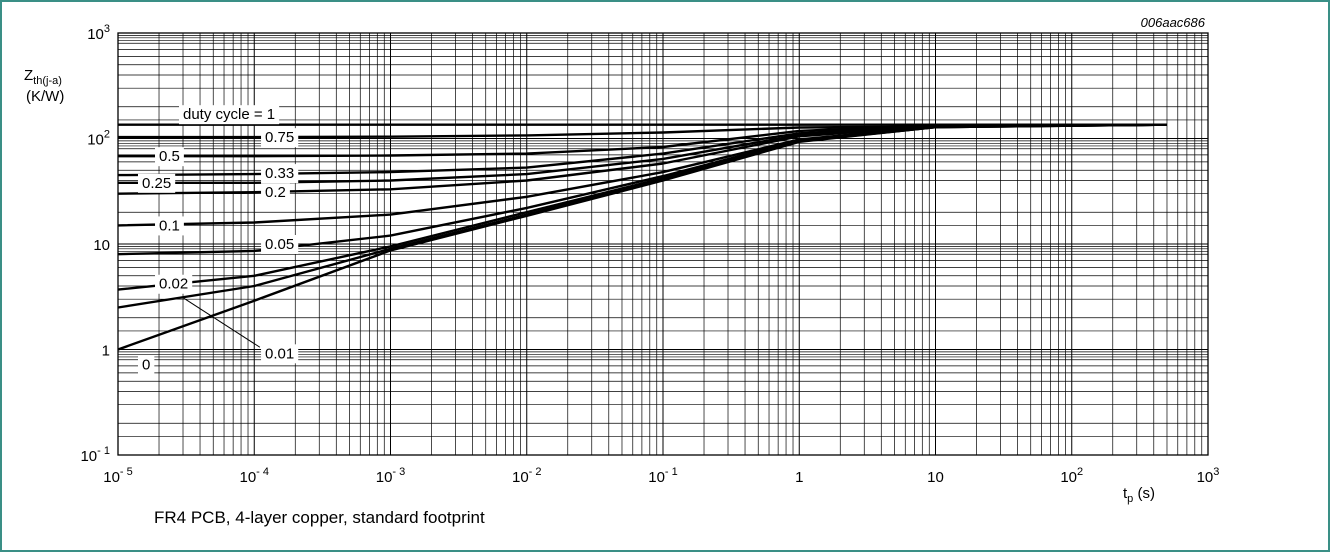  I want to click on series-label-1: 0.75, so click(279, 137).